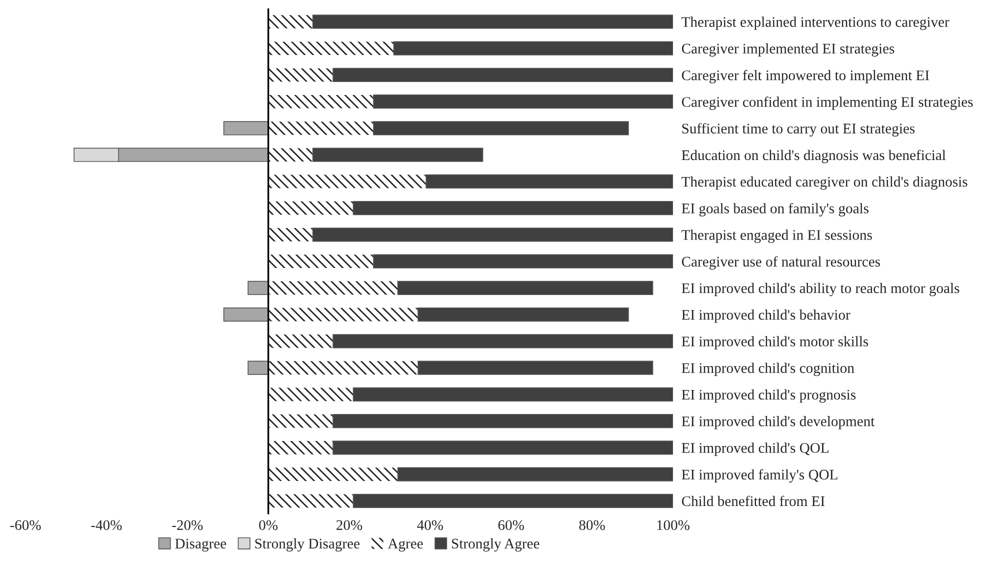 The width and height of the screenshot is (981, 562). What do you see at coordinates (673, 525) in the screenshot?
I see `x-tick-label: 100%` at bounding box center [673, 525].